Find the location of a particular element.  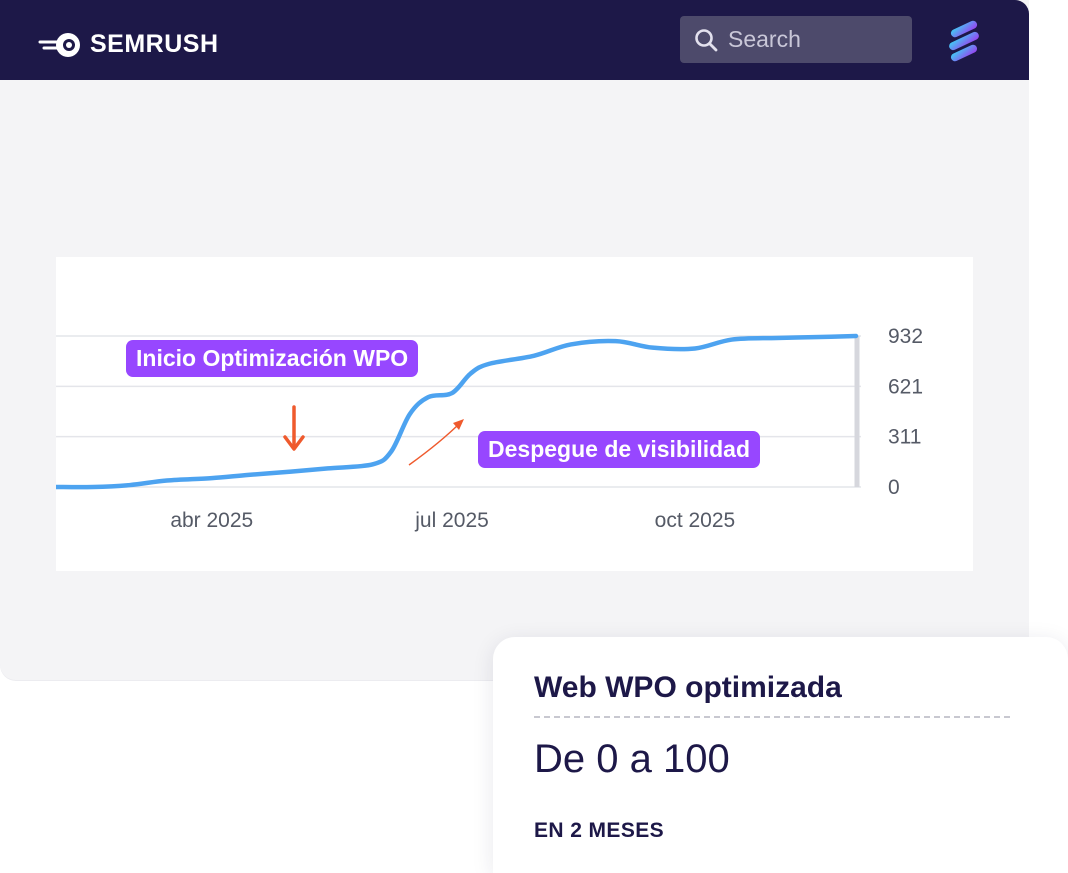

y-tick-label: 932 is located at coordinates (905, 336).